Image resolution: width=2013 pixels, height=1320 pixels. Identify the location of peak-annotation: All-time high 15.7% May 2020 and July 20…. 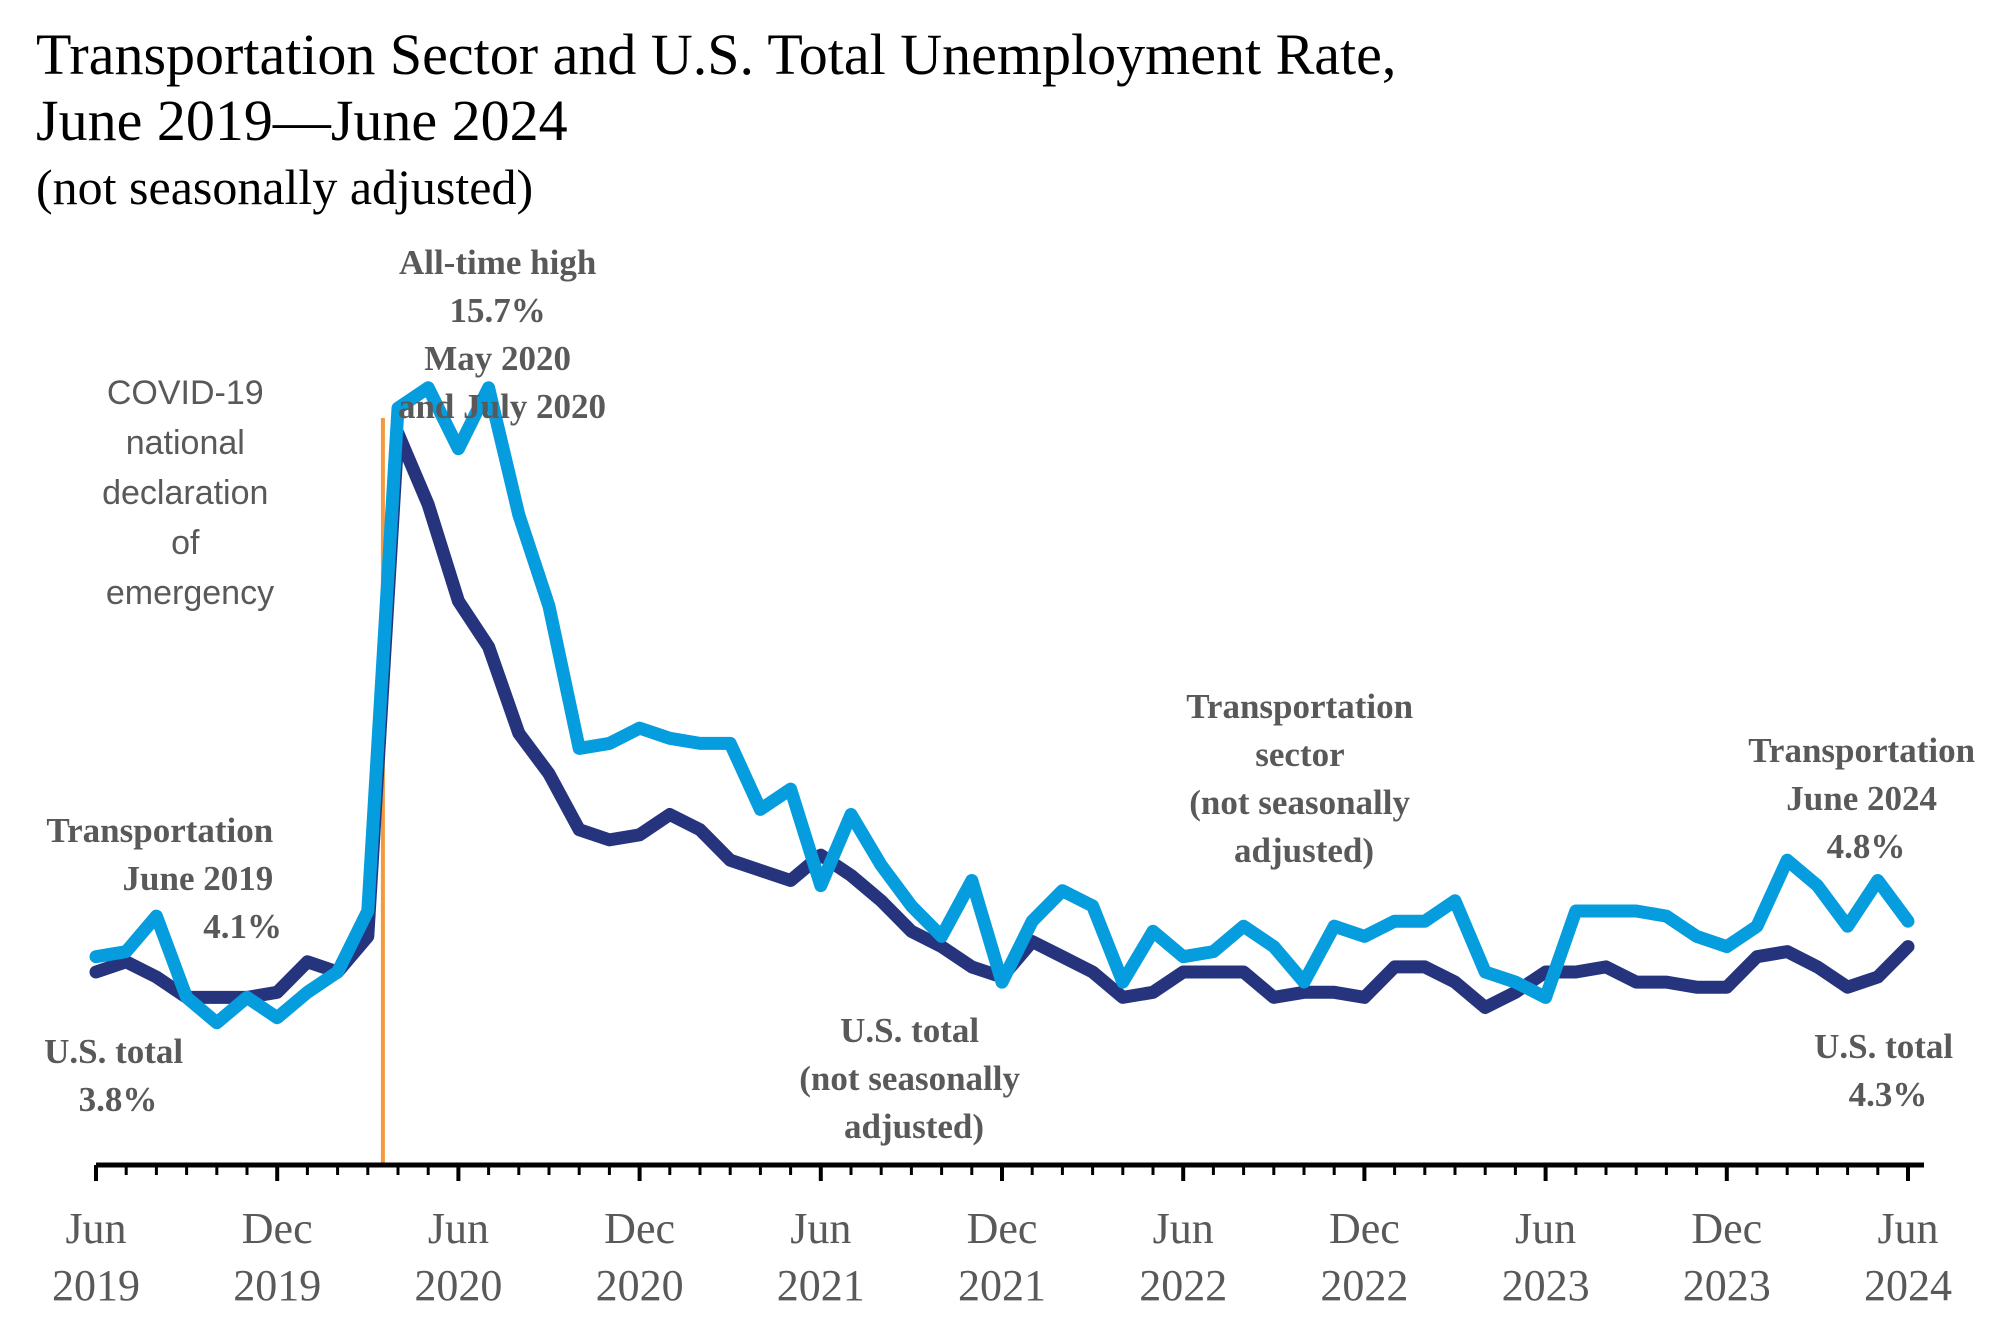
(502, 334).